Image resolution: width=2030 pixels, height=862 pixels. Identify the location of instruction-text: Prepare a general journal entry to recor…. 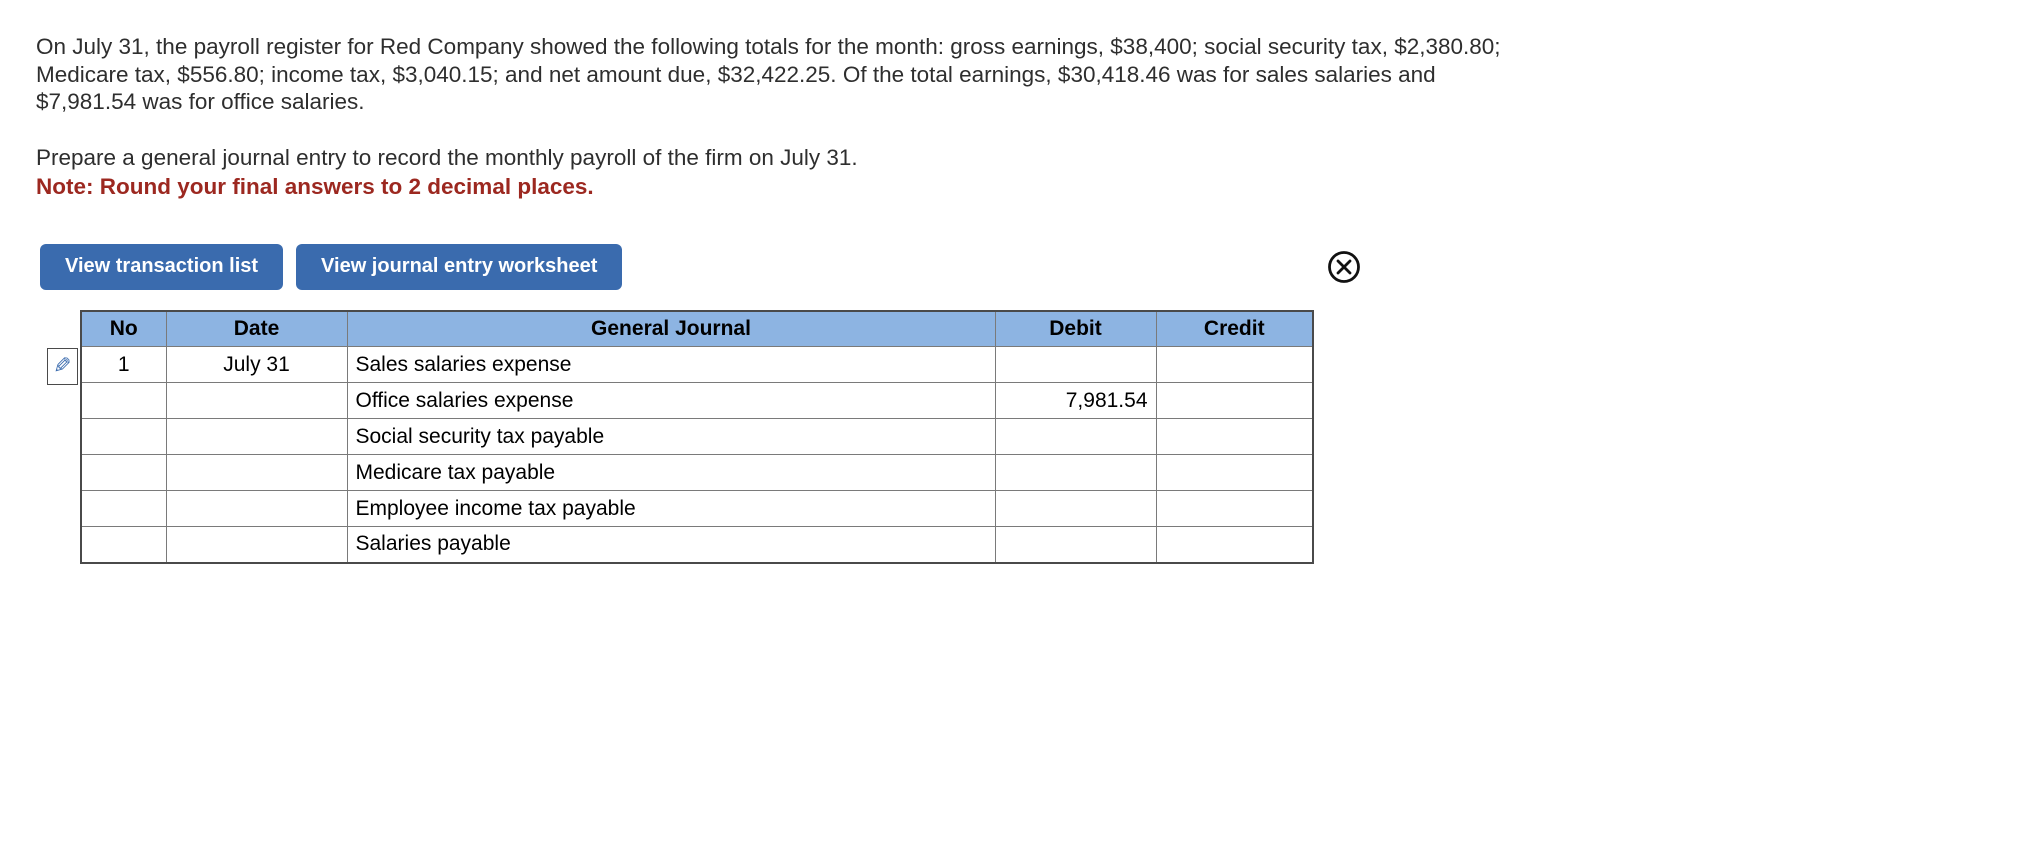
(447, 157).